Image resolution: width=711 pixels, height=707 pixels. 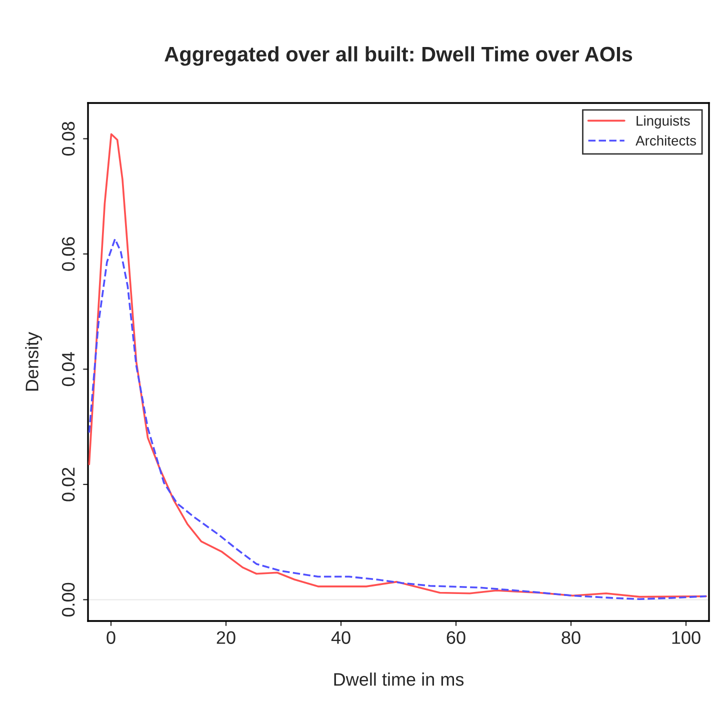 What do you see at coordinates (68, 369) in the screenshot?
I see `y-tick-label: 0.04` at bounding box center [68, 369].